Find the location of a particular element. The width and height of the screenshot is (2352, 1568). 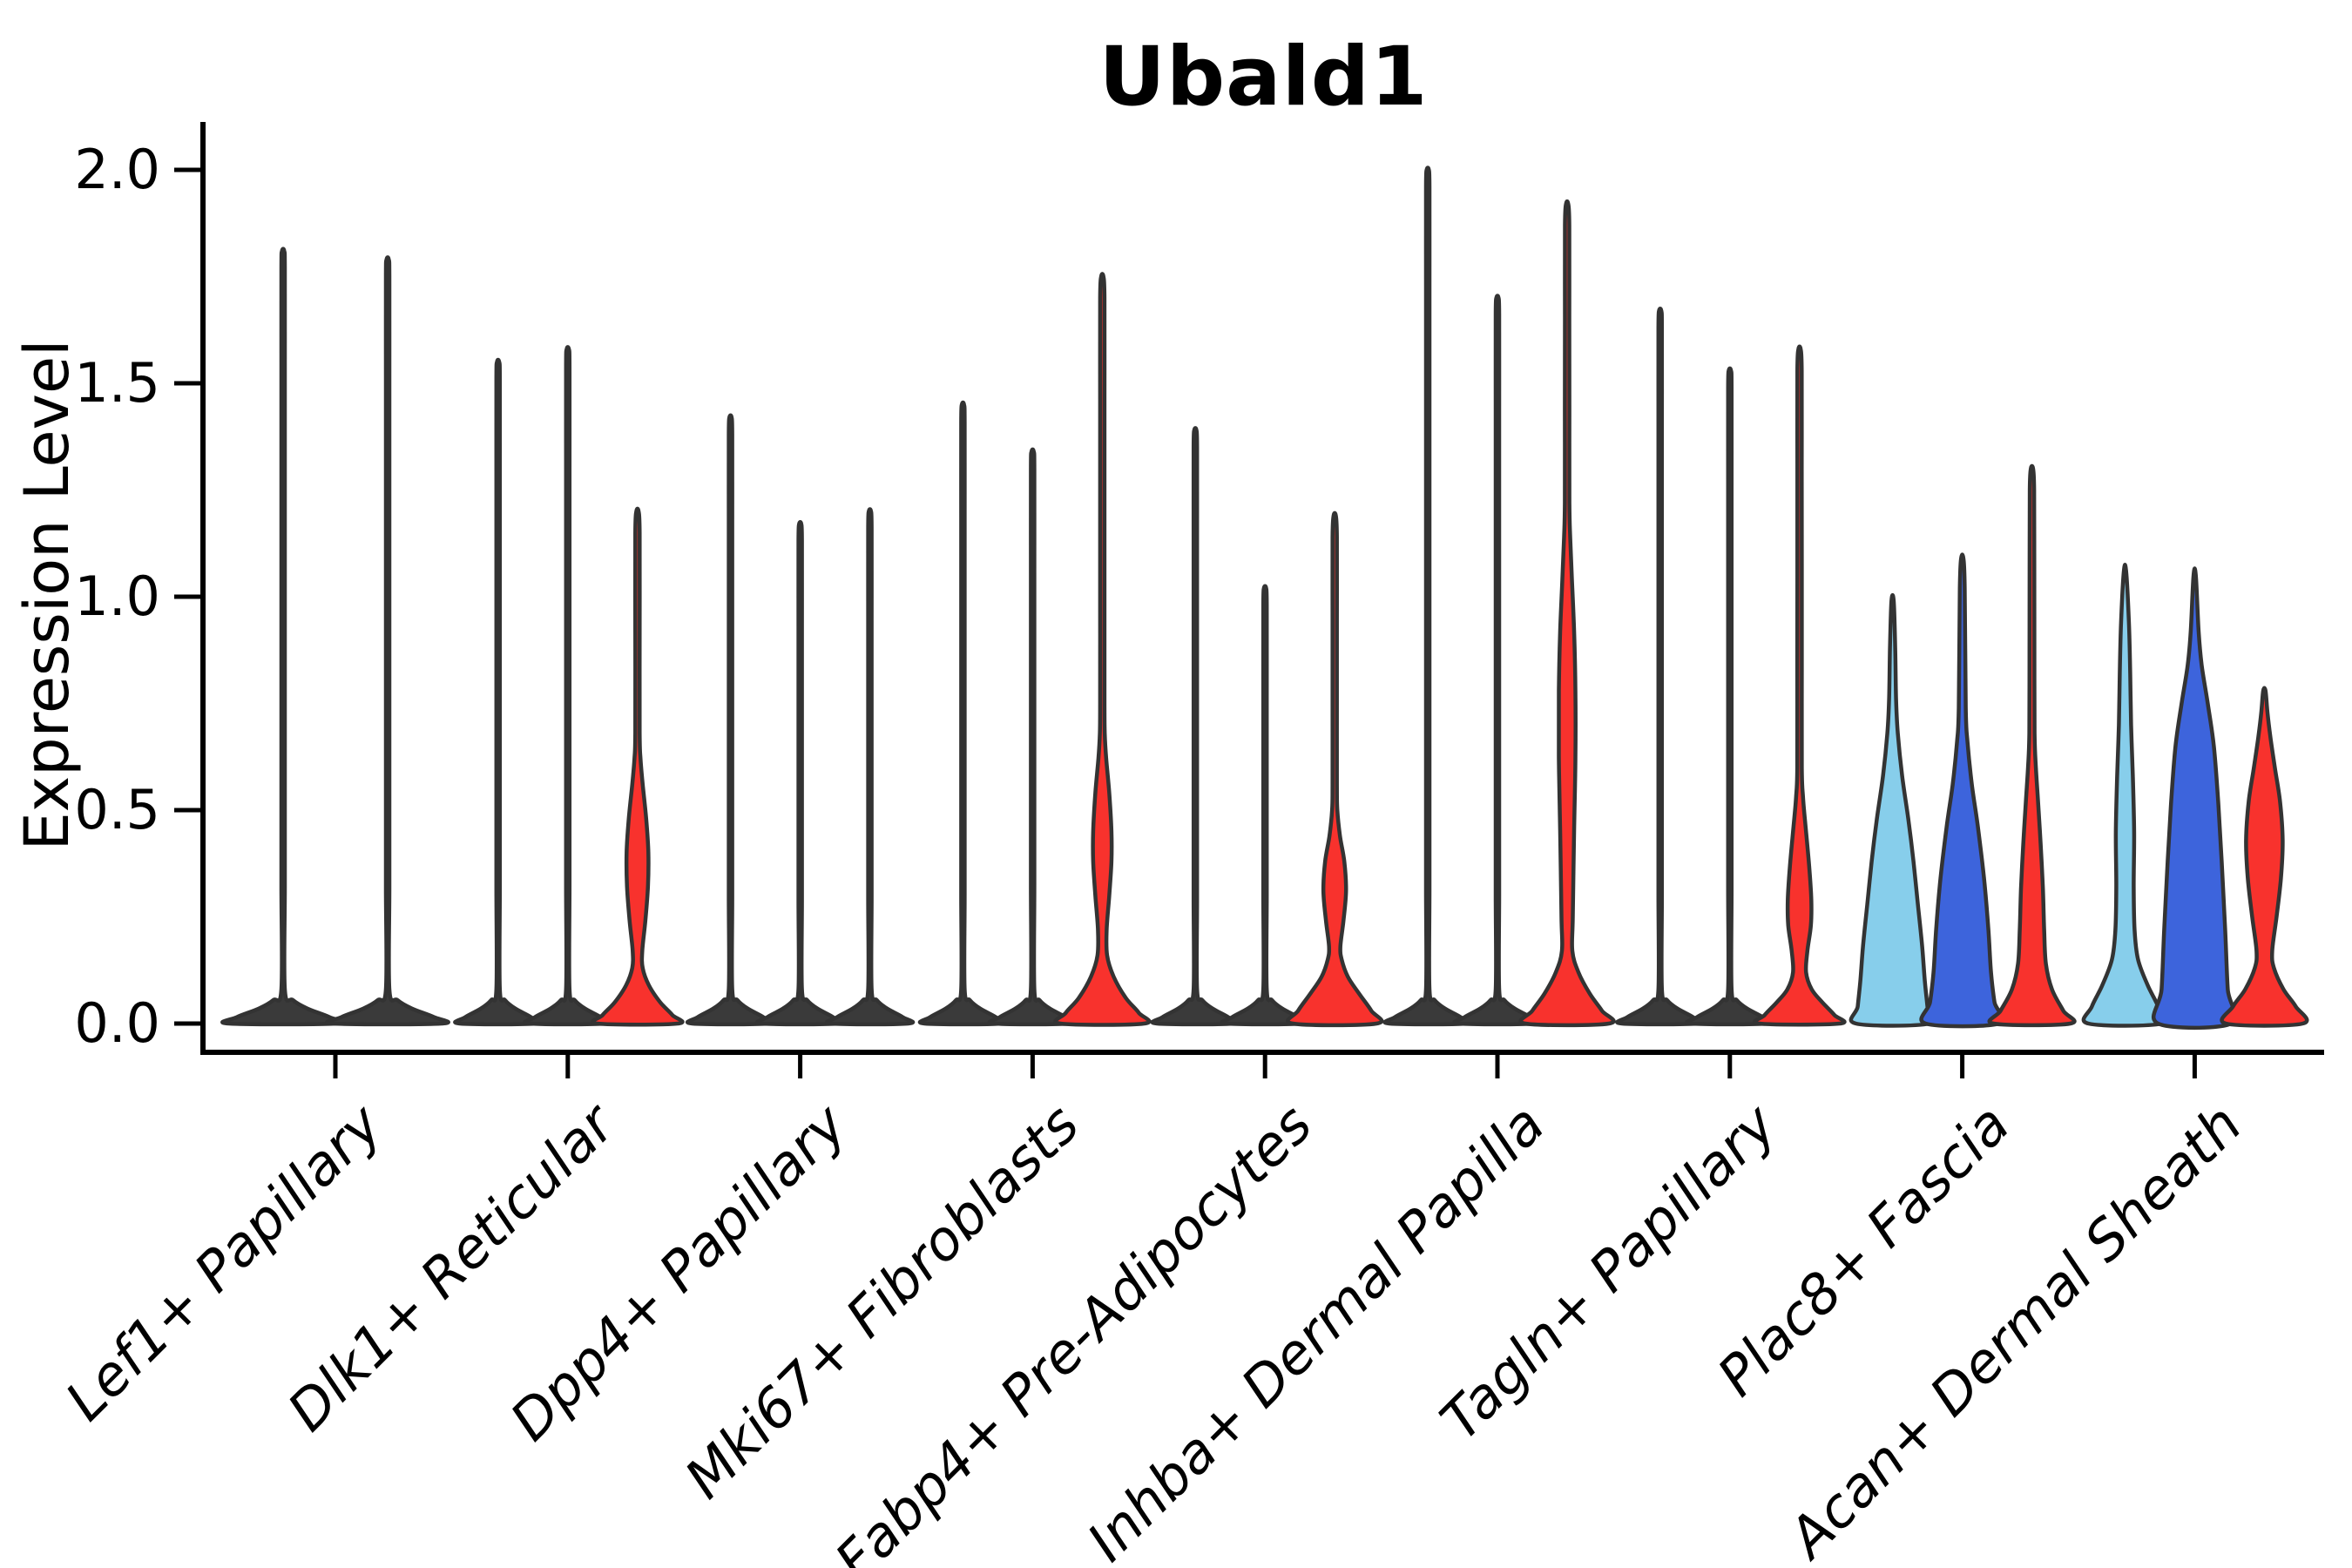

y-tick-label: 0.0 is located at coordinates (117, 1023).